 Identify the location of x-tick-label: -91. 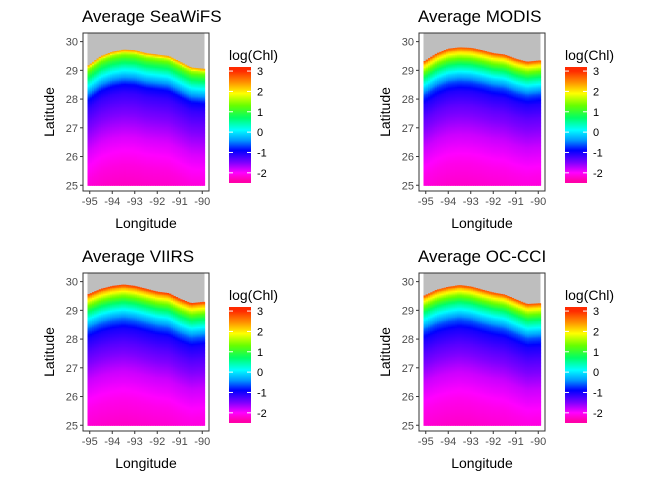
(180, 202).